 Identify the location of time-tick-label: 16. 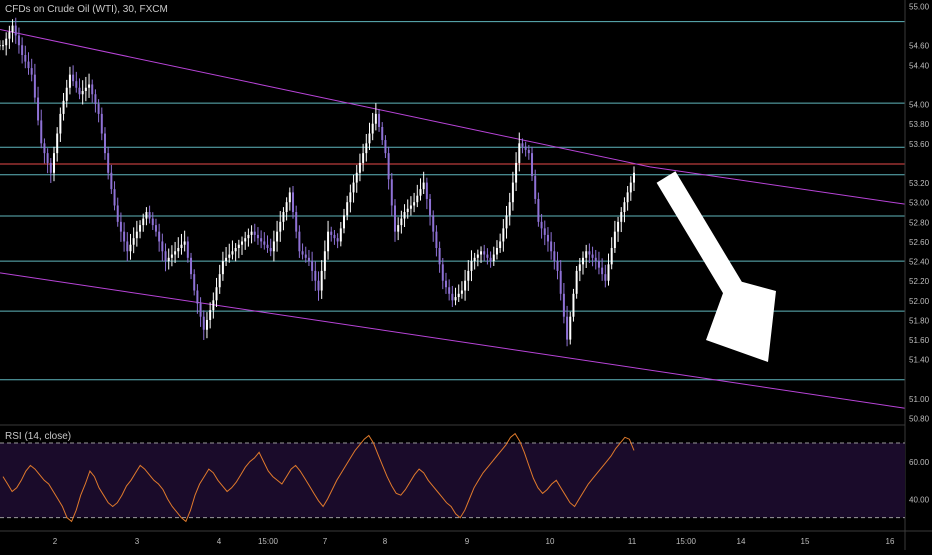
(890, 541).